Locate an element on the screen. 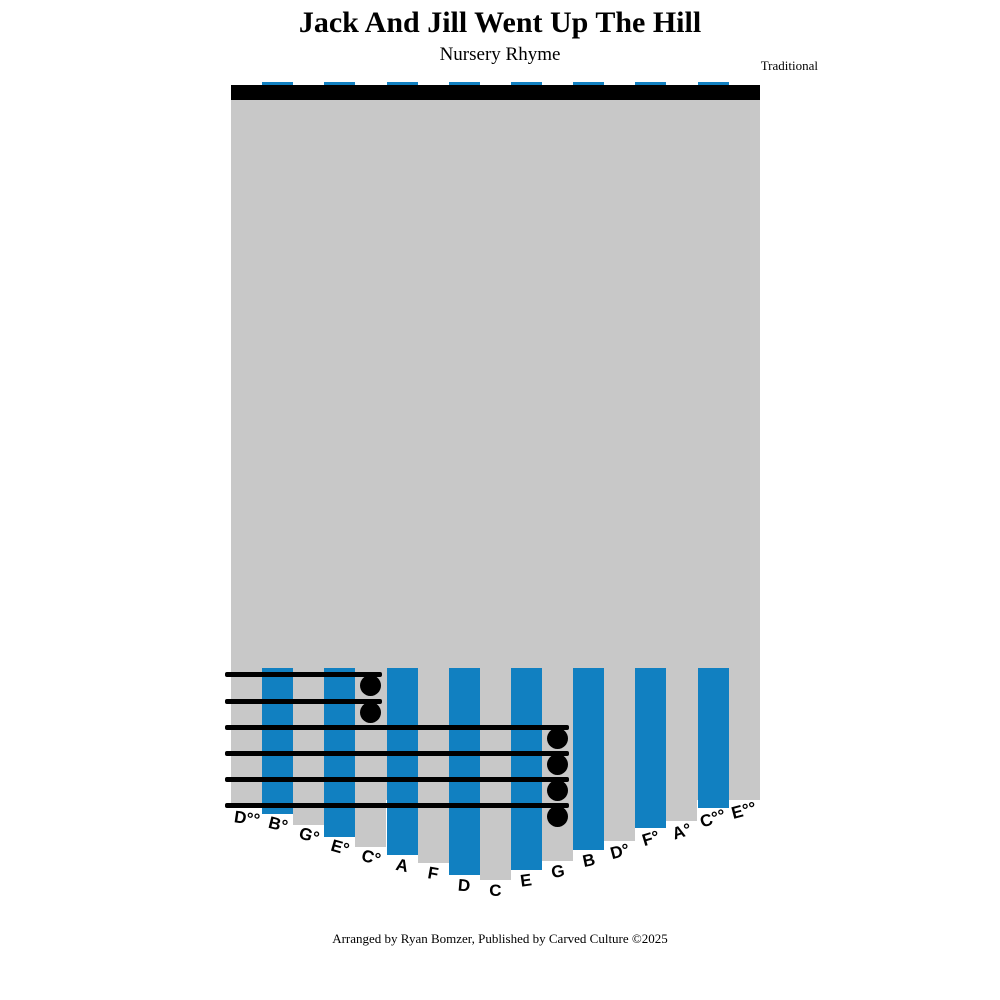 The image size is (1000, 1000). note-dot-5-G is located at coordinates (558, 816).